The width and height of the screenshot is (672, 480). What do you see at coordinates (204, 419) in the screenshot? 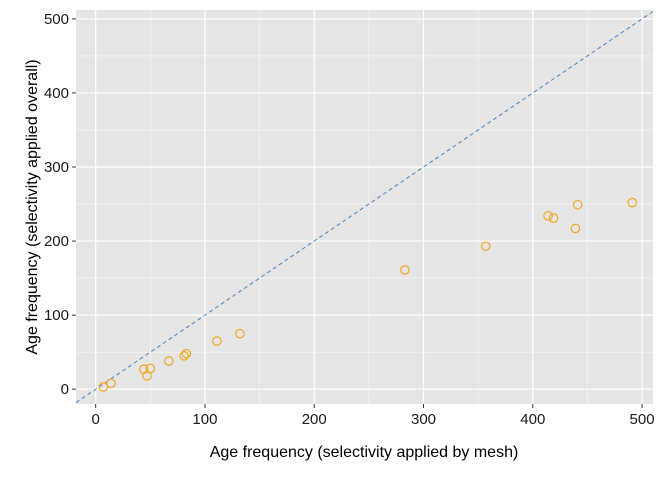
I see `x-tick-label: 100` at bounding box center [204, 419].